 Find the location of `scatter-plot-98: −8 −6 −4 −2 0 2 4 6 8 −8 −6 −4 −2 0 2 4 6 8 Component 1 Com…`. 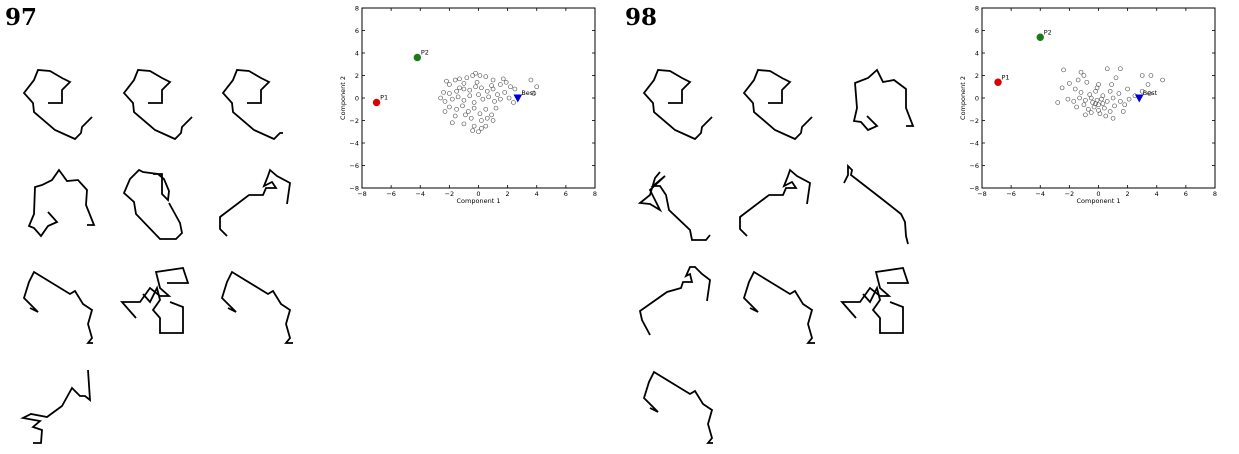

scatter-plot-98: −8 −6 −4 −2 0 2 4 6 8 −8 −6 −4 −2 0 2 4 6 8 Component 1 Com… is located at coordinates (1088, 104).